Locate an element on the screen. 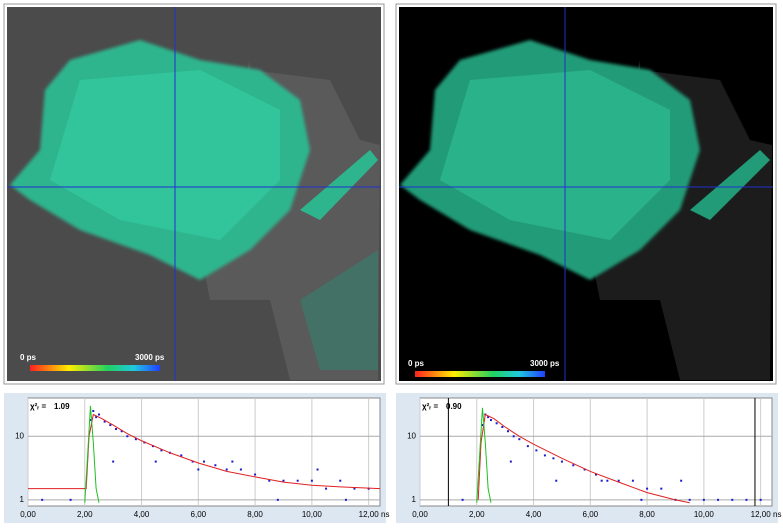 The height and width of the screenshot is (532, 783). chi-label: χ²ᵣ = is located at coordinates (38, 406).